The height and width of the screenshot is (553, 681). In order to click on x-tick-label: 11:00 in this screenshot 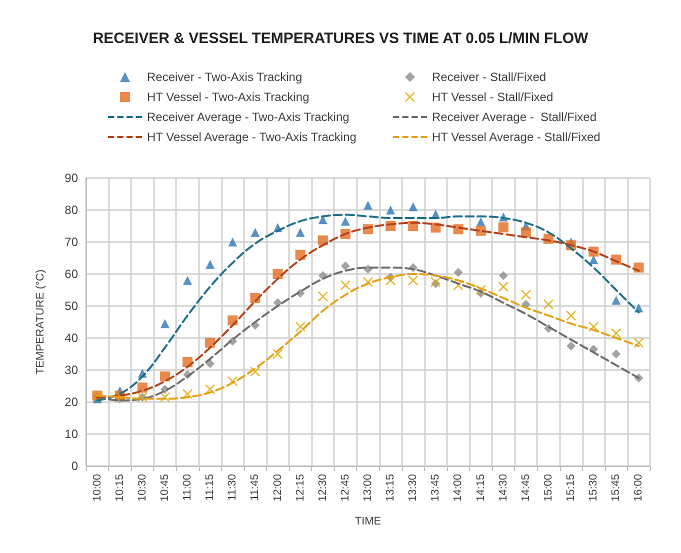, I will do `click(188, 487)`.